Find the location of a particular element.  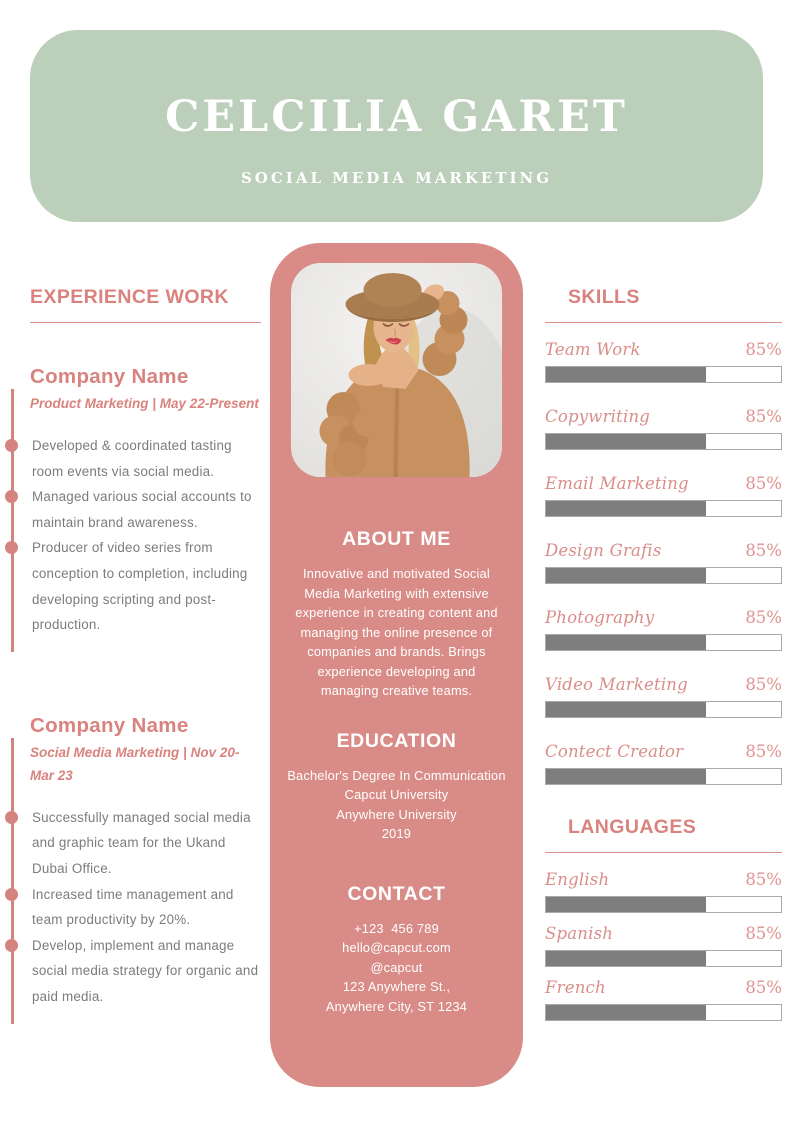

skill-item: Photography 85% is located at coordinates (663, 629).